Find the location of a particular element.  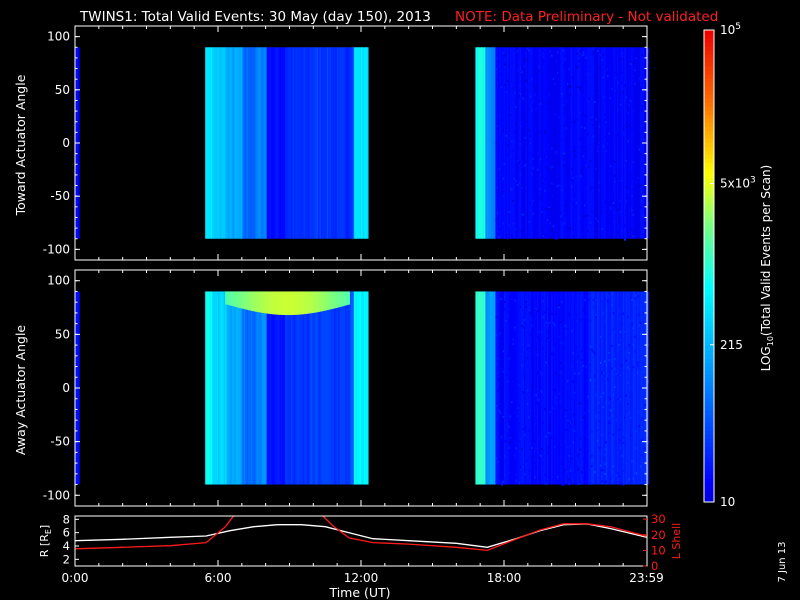

ytick-left-label: 6 is located at coordinates (66, 533).